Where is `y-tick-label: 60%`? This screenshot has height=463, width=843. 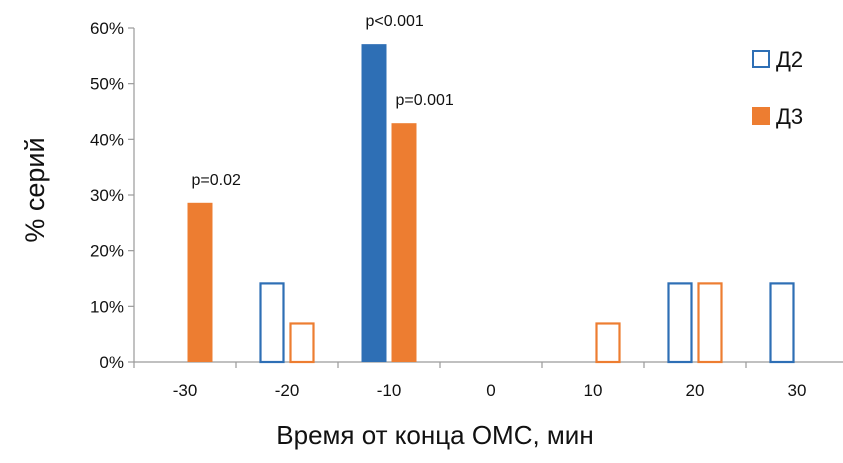
y-tick-label: 60% is located at coordinates (107, 28).